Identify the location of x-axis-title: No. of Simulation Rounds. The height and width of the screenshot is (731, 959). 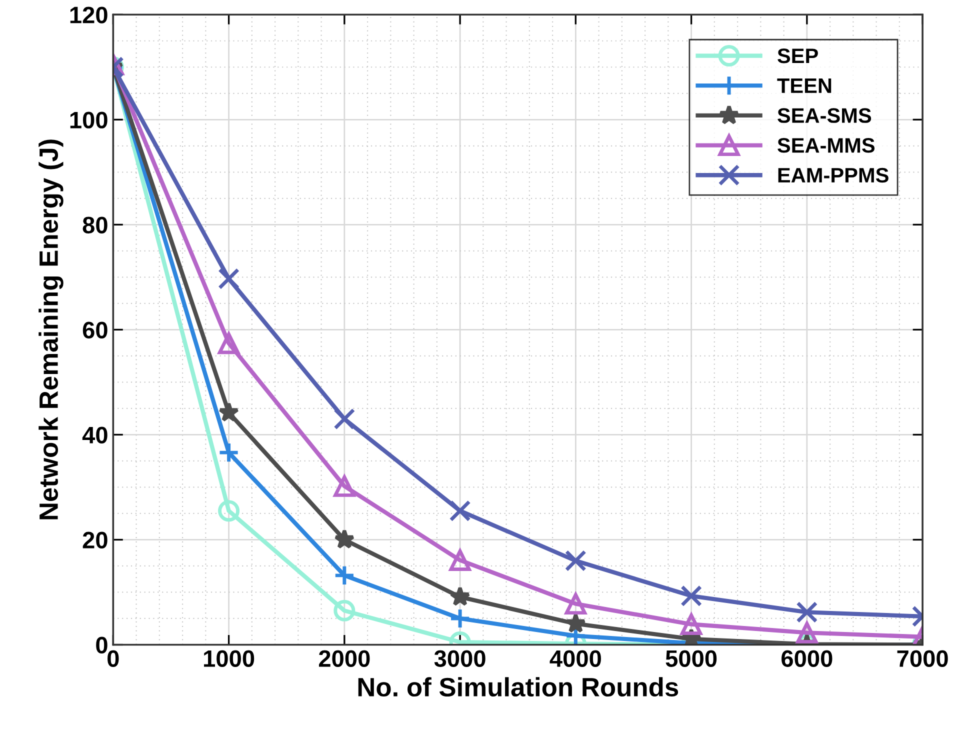
(518, 687).